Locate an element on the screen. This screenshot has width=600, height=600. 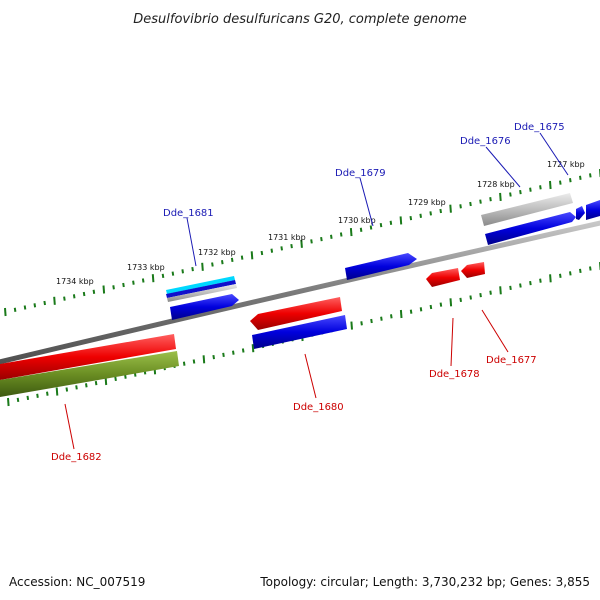
tick-label-1733: 1733 kbp is located at coordinates (146, 267).